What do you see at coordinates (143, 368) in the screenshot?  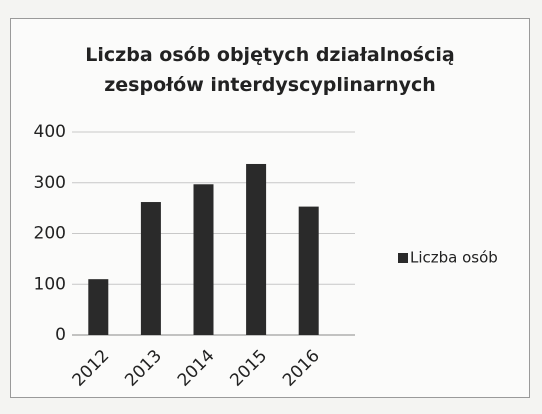 I see `x-tick-label: 2013` at bounding box center [143, 368].